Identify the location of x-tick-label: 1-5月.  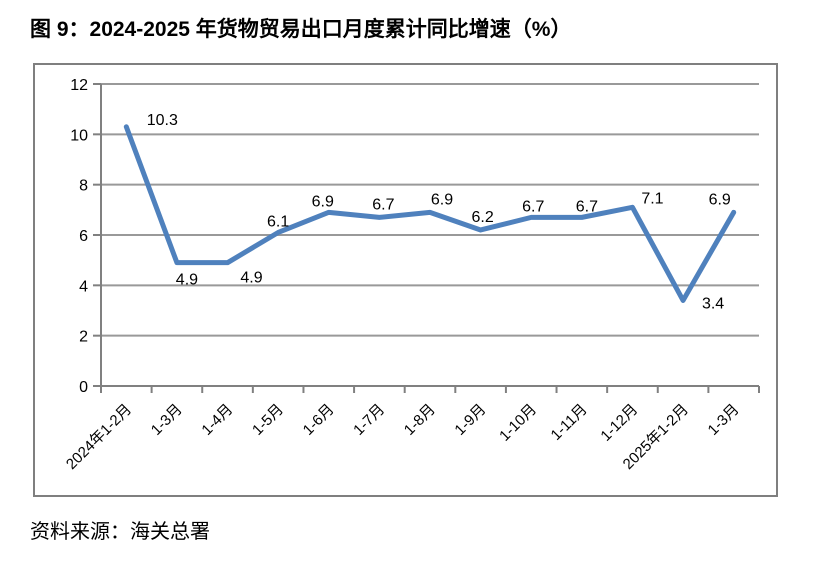
(268, 420).